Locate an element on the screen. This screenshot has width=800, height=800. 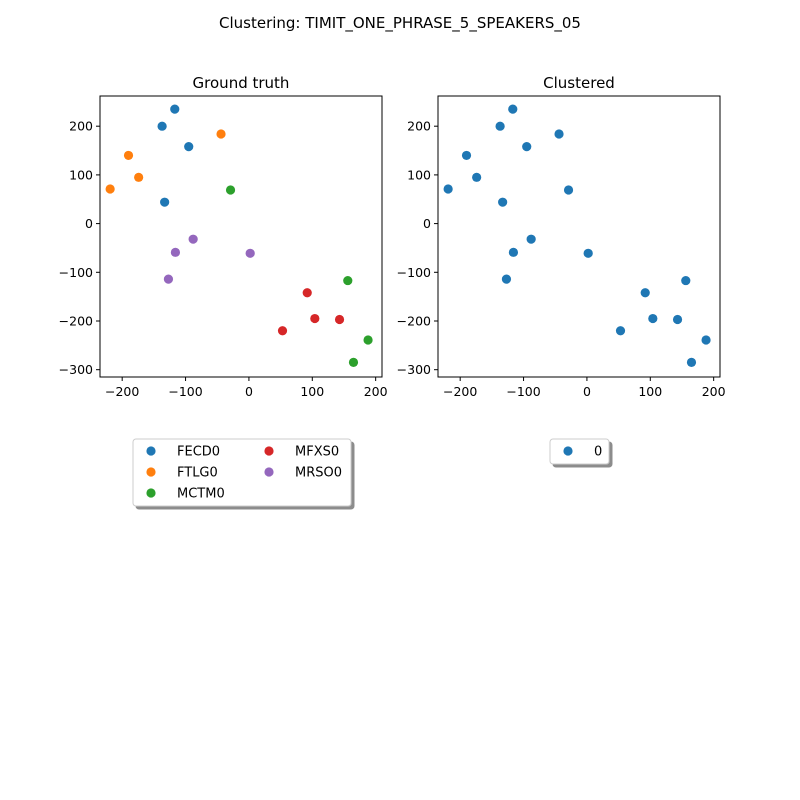
legend-label: MCTM0 is located at coordinates (201, 494).